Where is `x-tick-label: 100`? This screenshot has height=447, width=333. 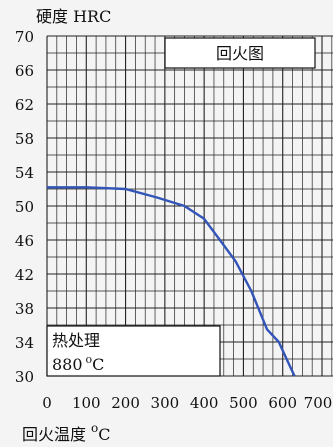
x-tick-label: 100 is located at coordinates (86, 403).